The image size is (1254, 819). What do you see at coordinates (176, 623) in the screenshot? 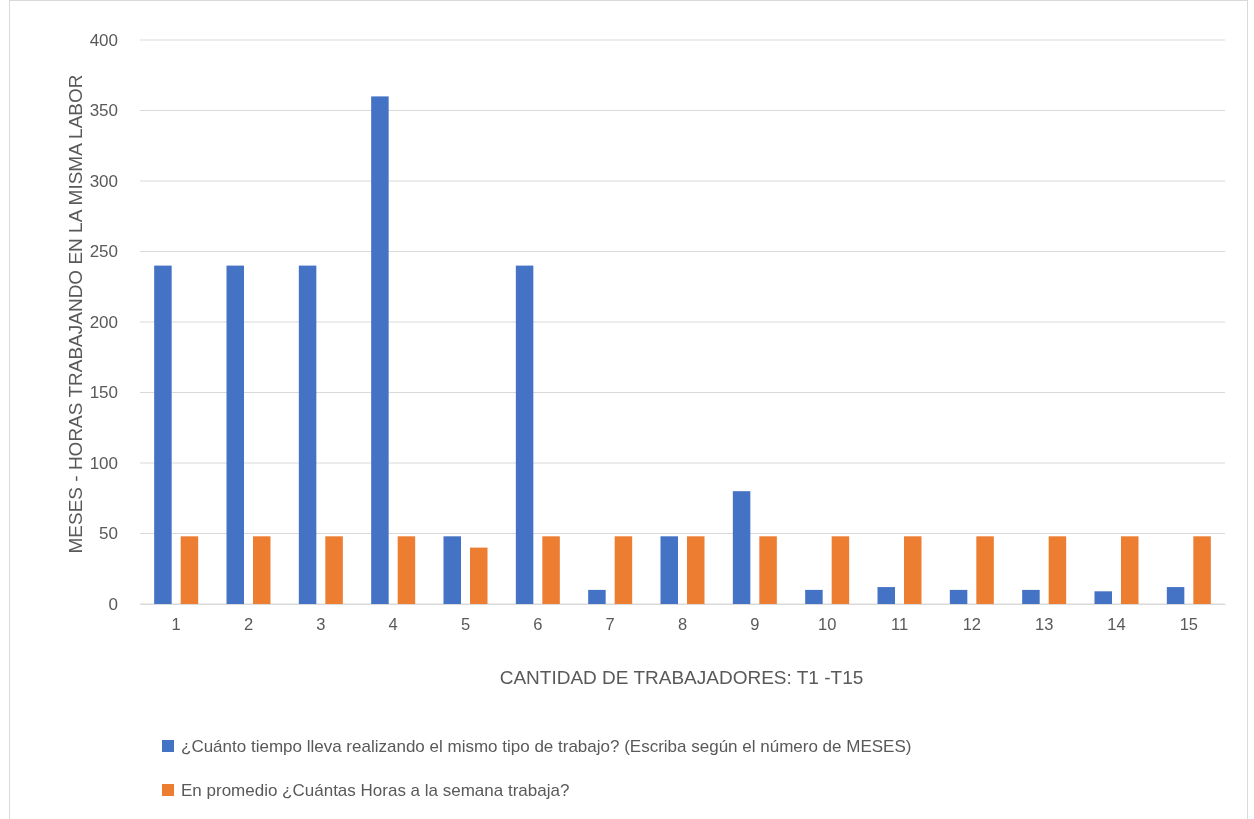
I see `x-tick-label: 1` at bounding box center [176, 623].